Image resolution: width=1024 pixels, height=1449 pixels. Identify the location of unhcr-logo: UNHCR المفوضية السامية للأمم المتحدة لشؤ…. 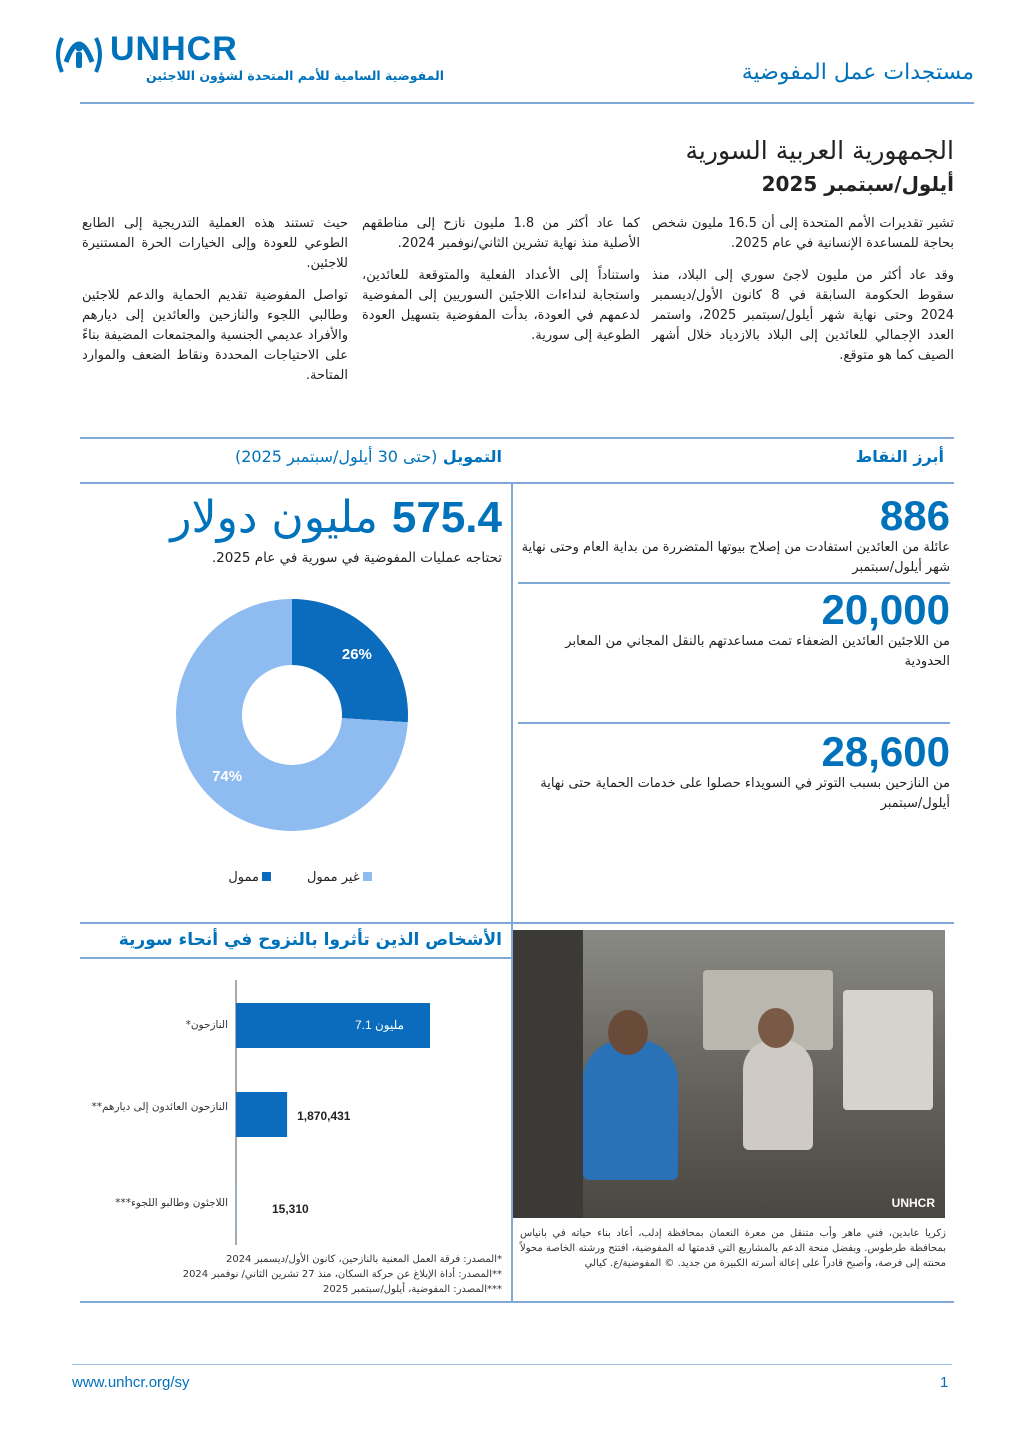
(252, 60).